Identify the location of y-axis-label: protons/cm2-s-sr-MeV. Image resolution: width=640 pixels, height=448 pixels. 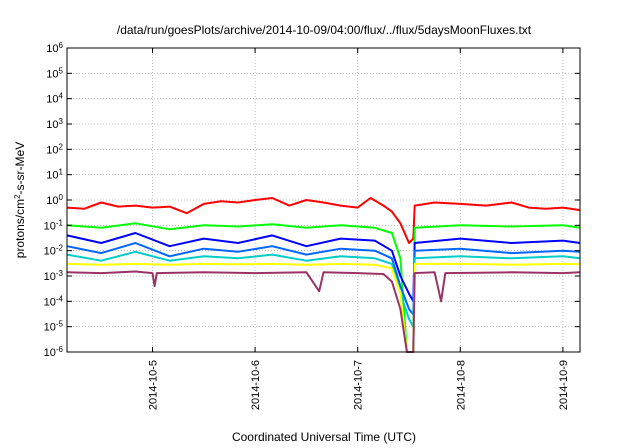
(20, 200).